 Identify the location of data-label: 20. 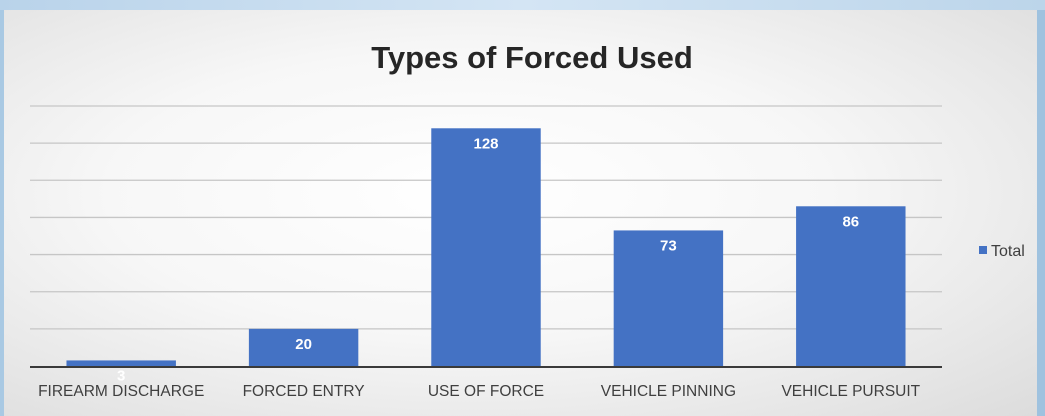
(303, 344).